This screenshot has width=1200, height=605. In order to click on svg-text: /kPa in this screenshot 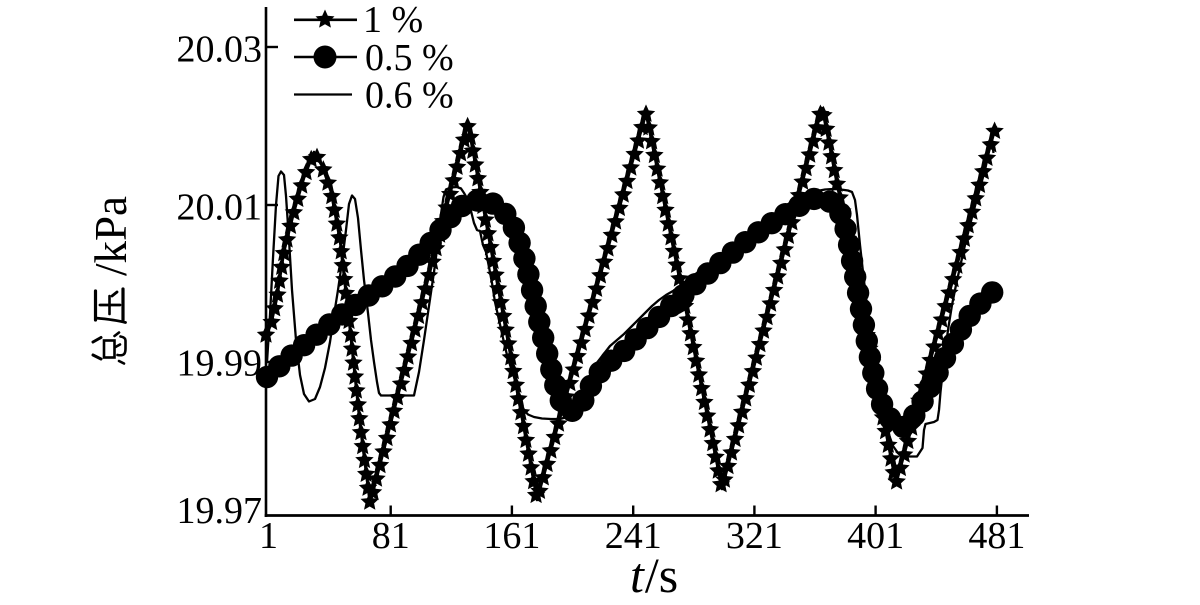, I will do `click(111, 236)`.